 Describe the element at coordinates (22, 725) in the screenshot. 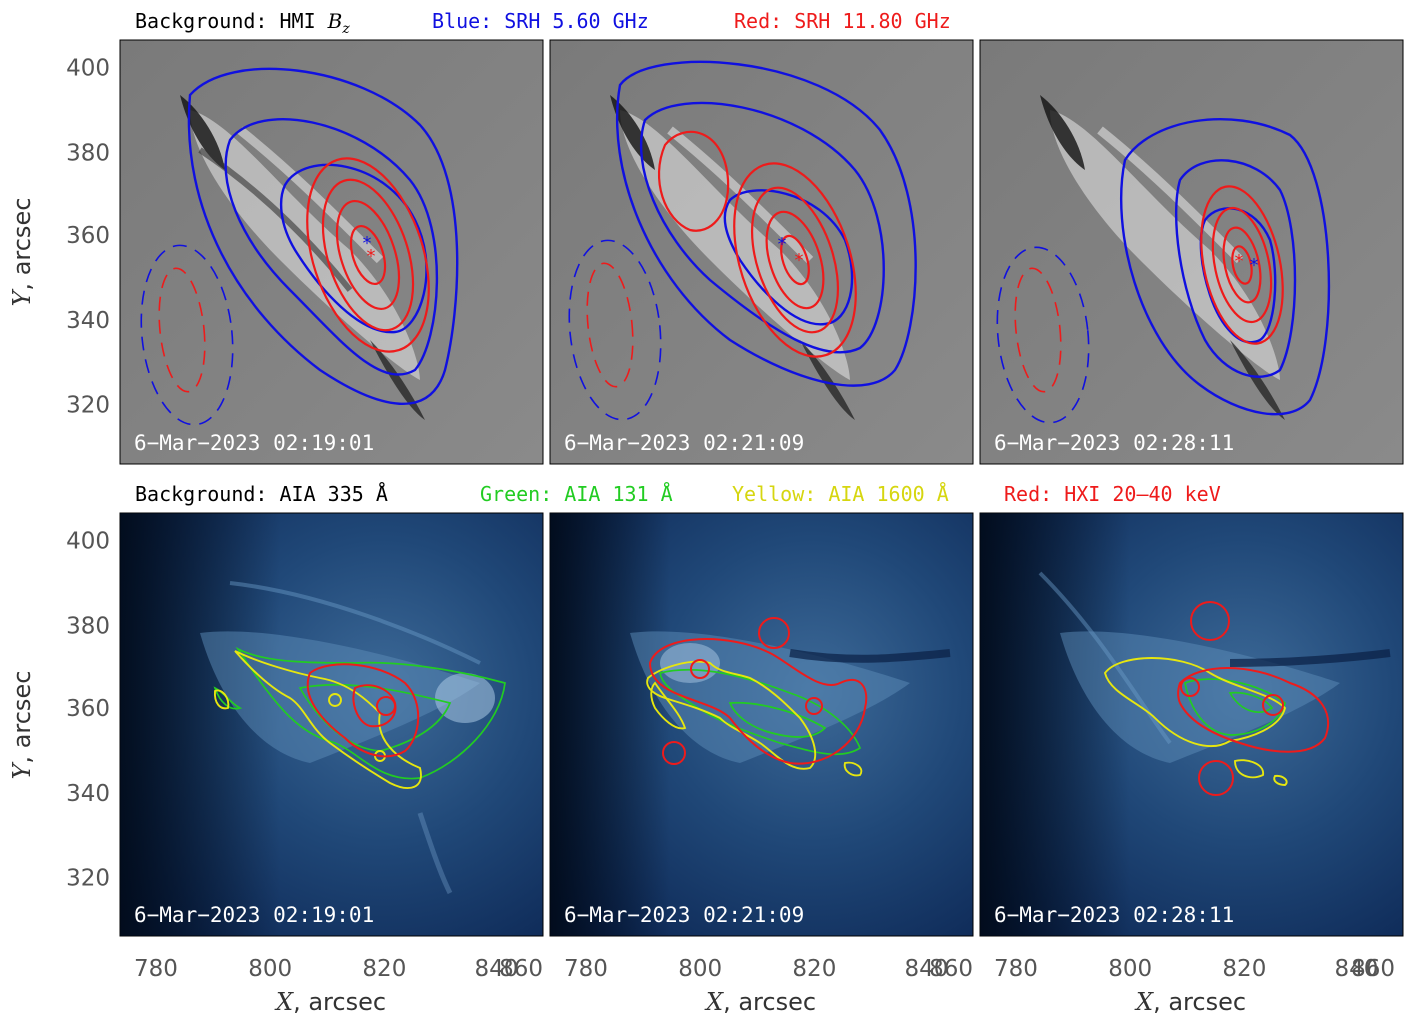

I see `y-axis-label-bottom: Y, arcsec` at that location.